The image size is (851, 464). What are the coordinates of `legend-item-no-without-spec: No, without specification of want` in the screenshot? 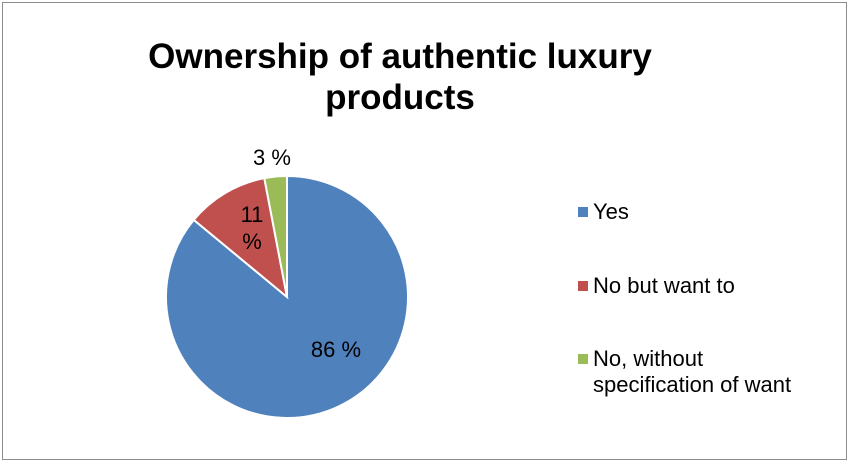 It's located at (684, 372).